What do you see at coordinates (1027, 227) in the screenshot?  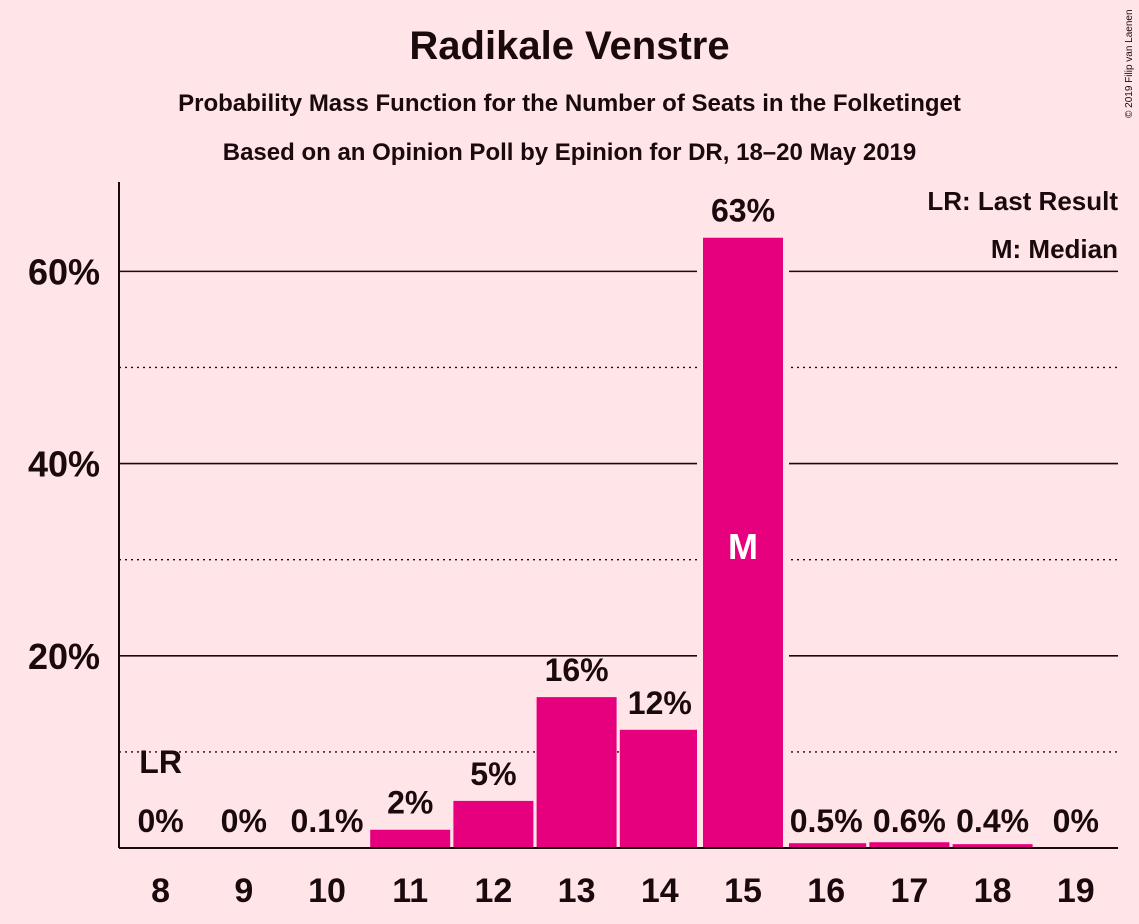 I see `legend-background` at bounding box center [1027, 227].